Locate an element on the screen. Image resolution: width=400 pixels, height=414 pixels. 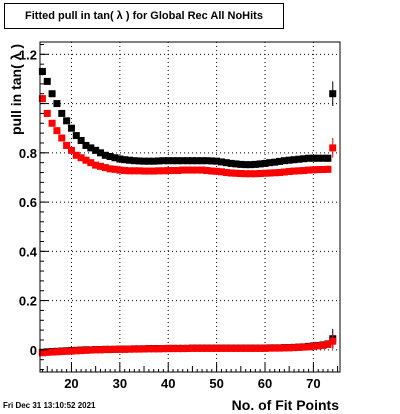
x-tick-label: 70 is located at coordinates (313, 383).